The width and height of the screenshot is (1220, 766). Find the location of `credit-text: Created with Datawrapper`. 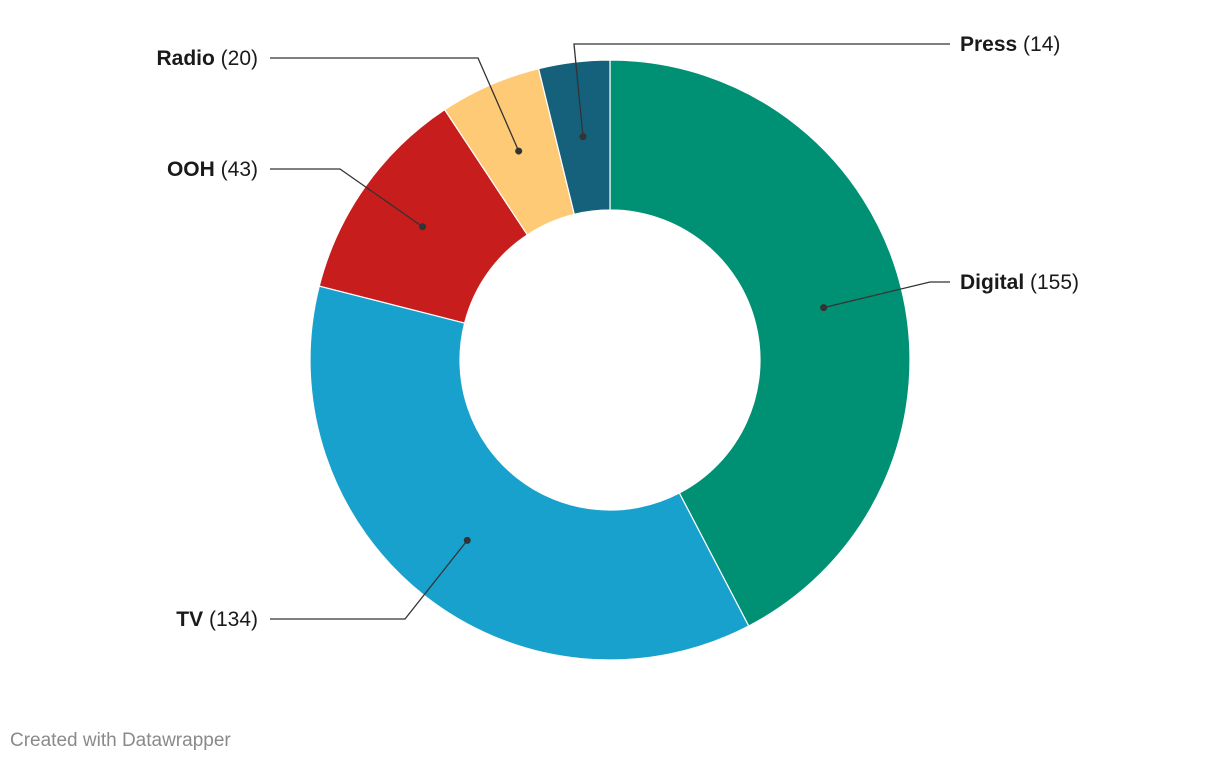

credit-text: Created with Datawrapper is located at coordinates (120, 740).